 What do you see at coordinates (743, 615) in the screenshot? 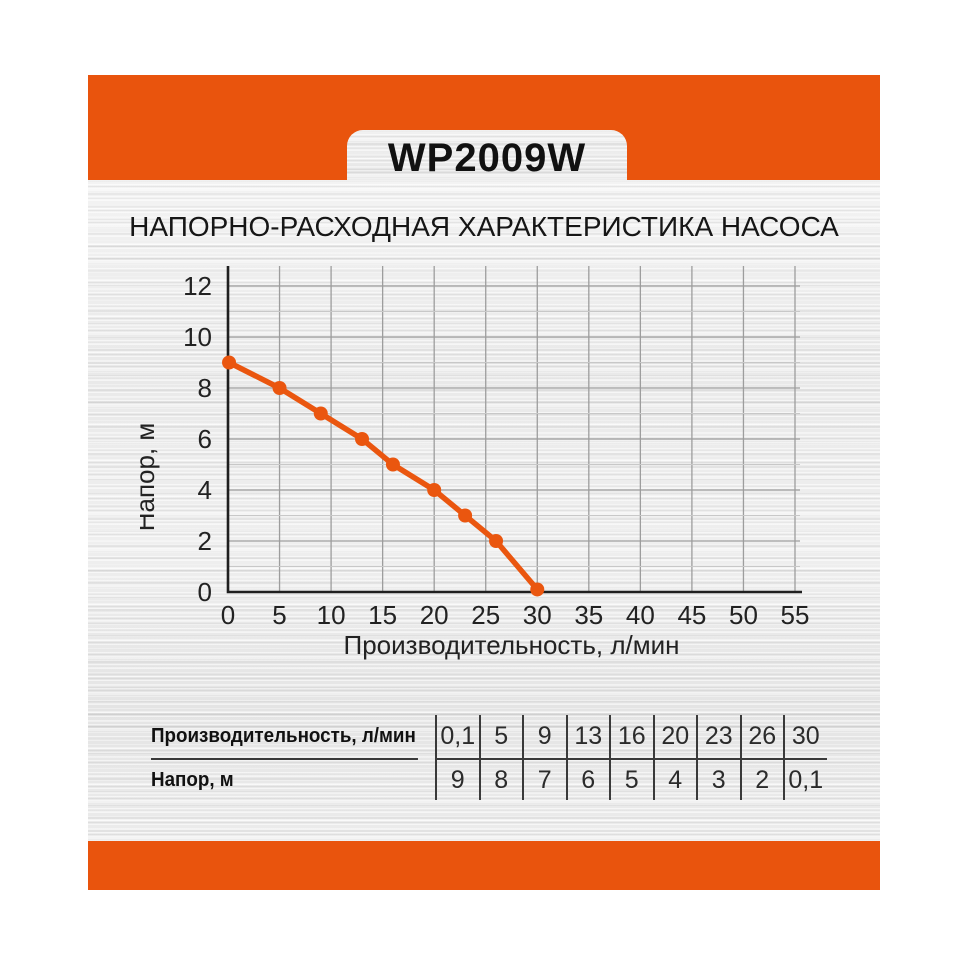
I see `x-tick-label: 50` at bounding box center [743, 615].